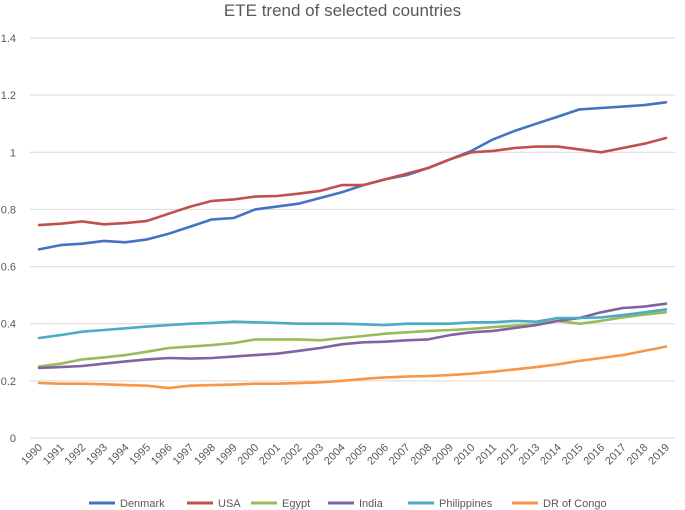 This screenshot has width=685, height=510. What do you see at coordinates (443, 455) in the screenshot?
I see `x-tick-label: 2009` at bounding box center [443, 455].